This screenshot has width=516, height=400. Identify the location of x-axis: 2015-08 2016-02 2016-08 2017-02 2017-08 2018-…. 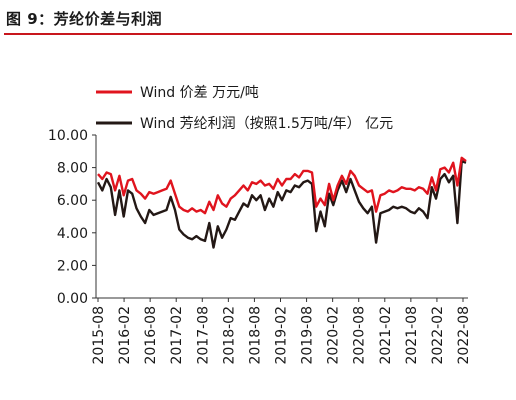
(281, 331).